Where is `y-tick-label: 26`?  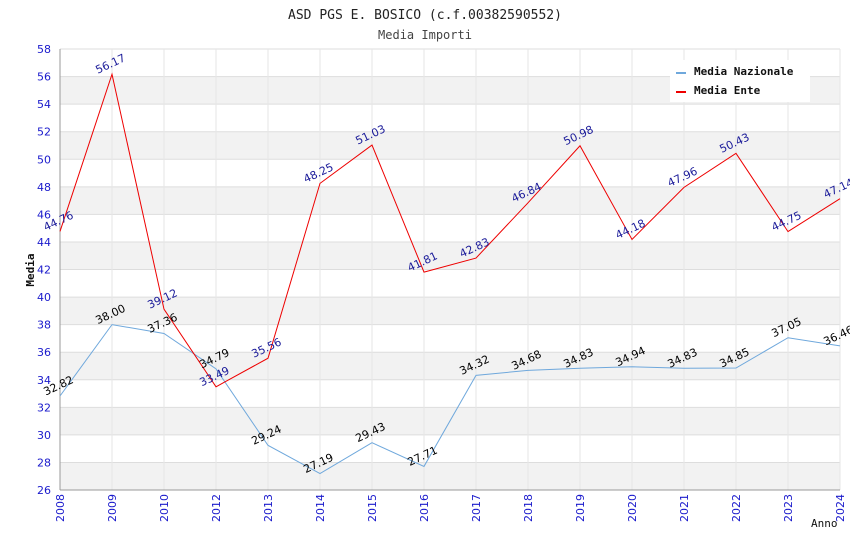 y-tick-label: 26 is located at coordinates (44, 490).